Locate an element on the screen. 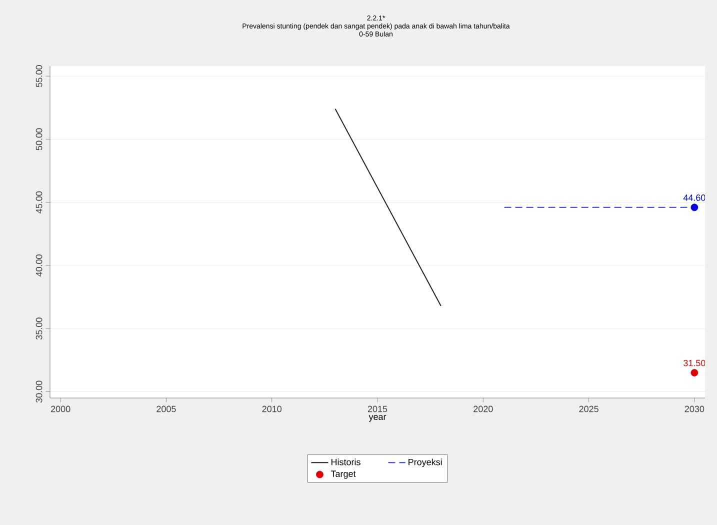  x-tick-label: 2015 is located at coordinates (378, 409).